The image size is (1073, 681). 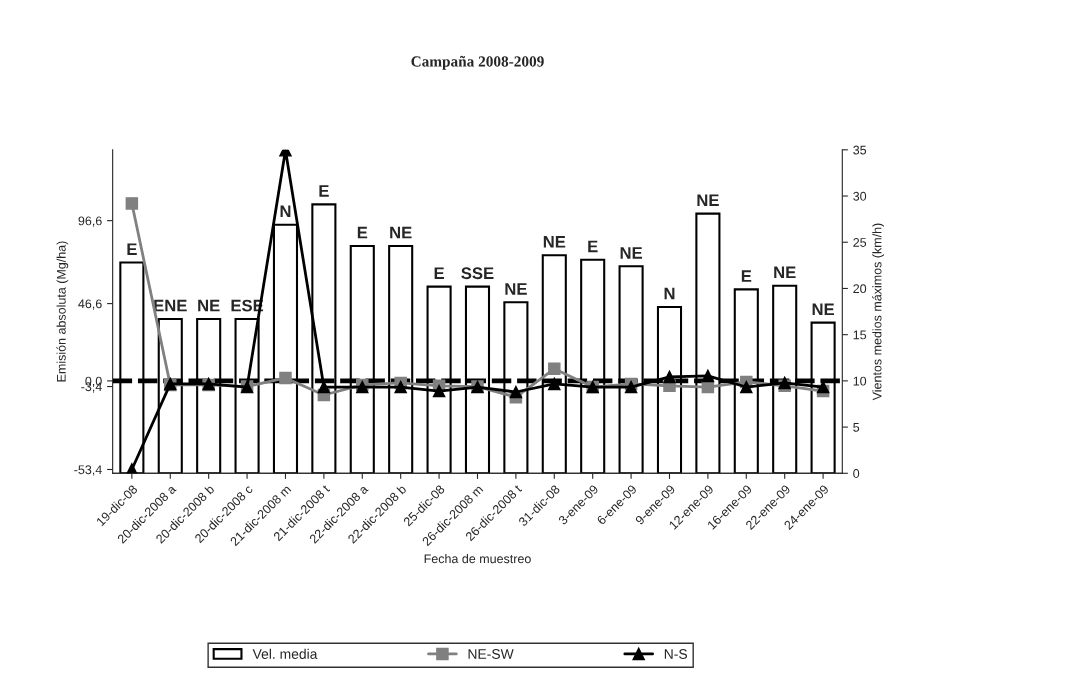 I want to click on x-axis-title: Fecha de muestreo, so click(x=477, y=559).